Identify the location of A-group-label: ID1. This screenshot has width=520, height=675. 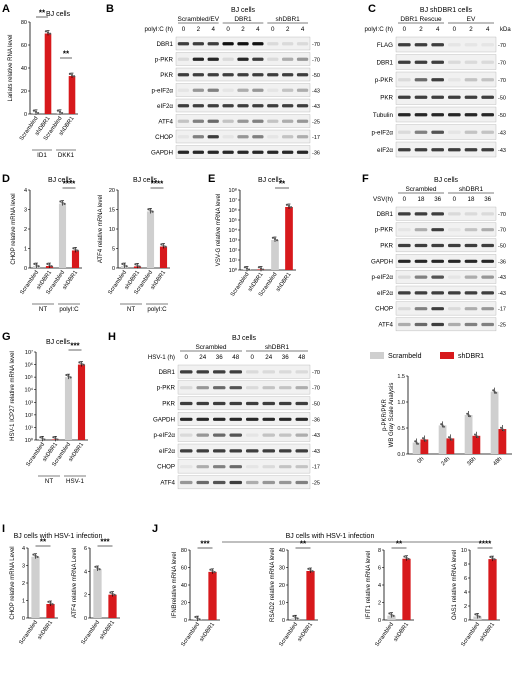
(42, 155).